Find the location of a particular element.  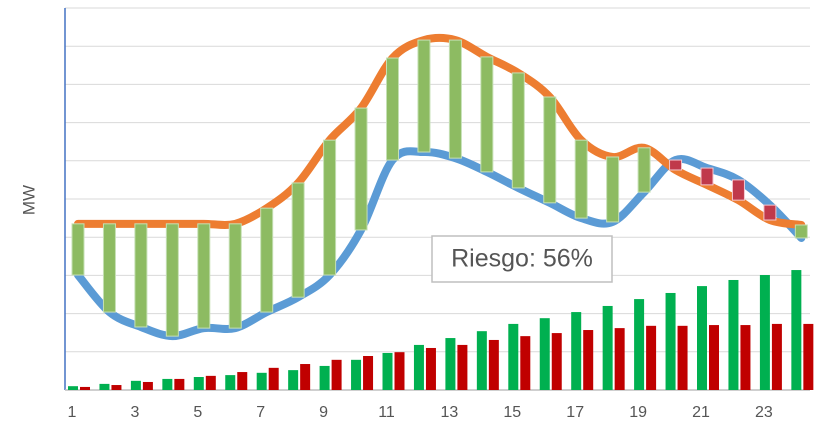

y-axis-label: MW is located at coordinates (28, 200).